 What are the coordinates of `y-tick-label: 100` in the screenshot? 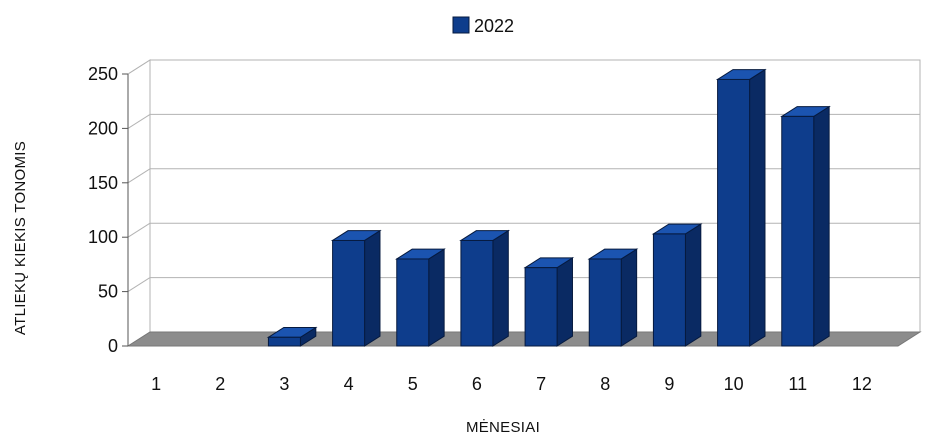 It's located at (103, 237).